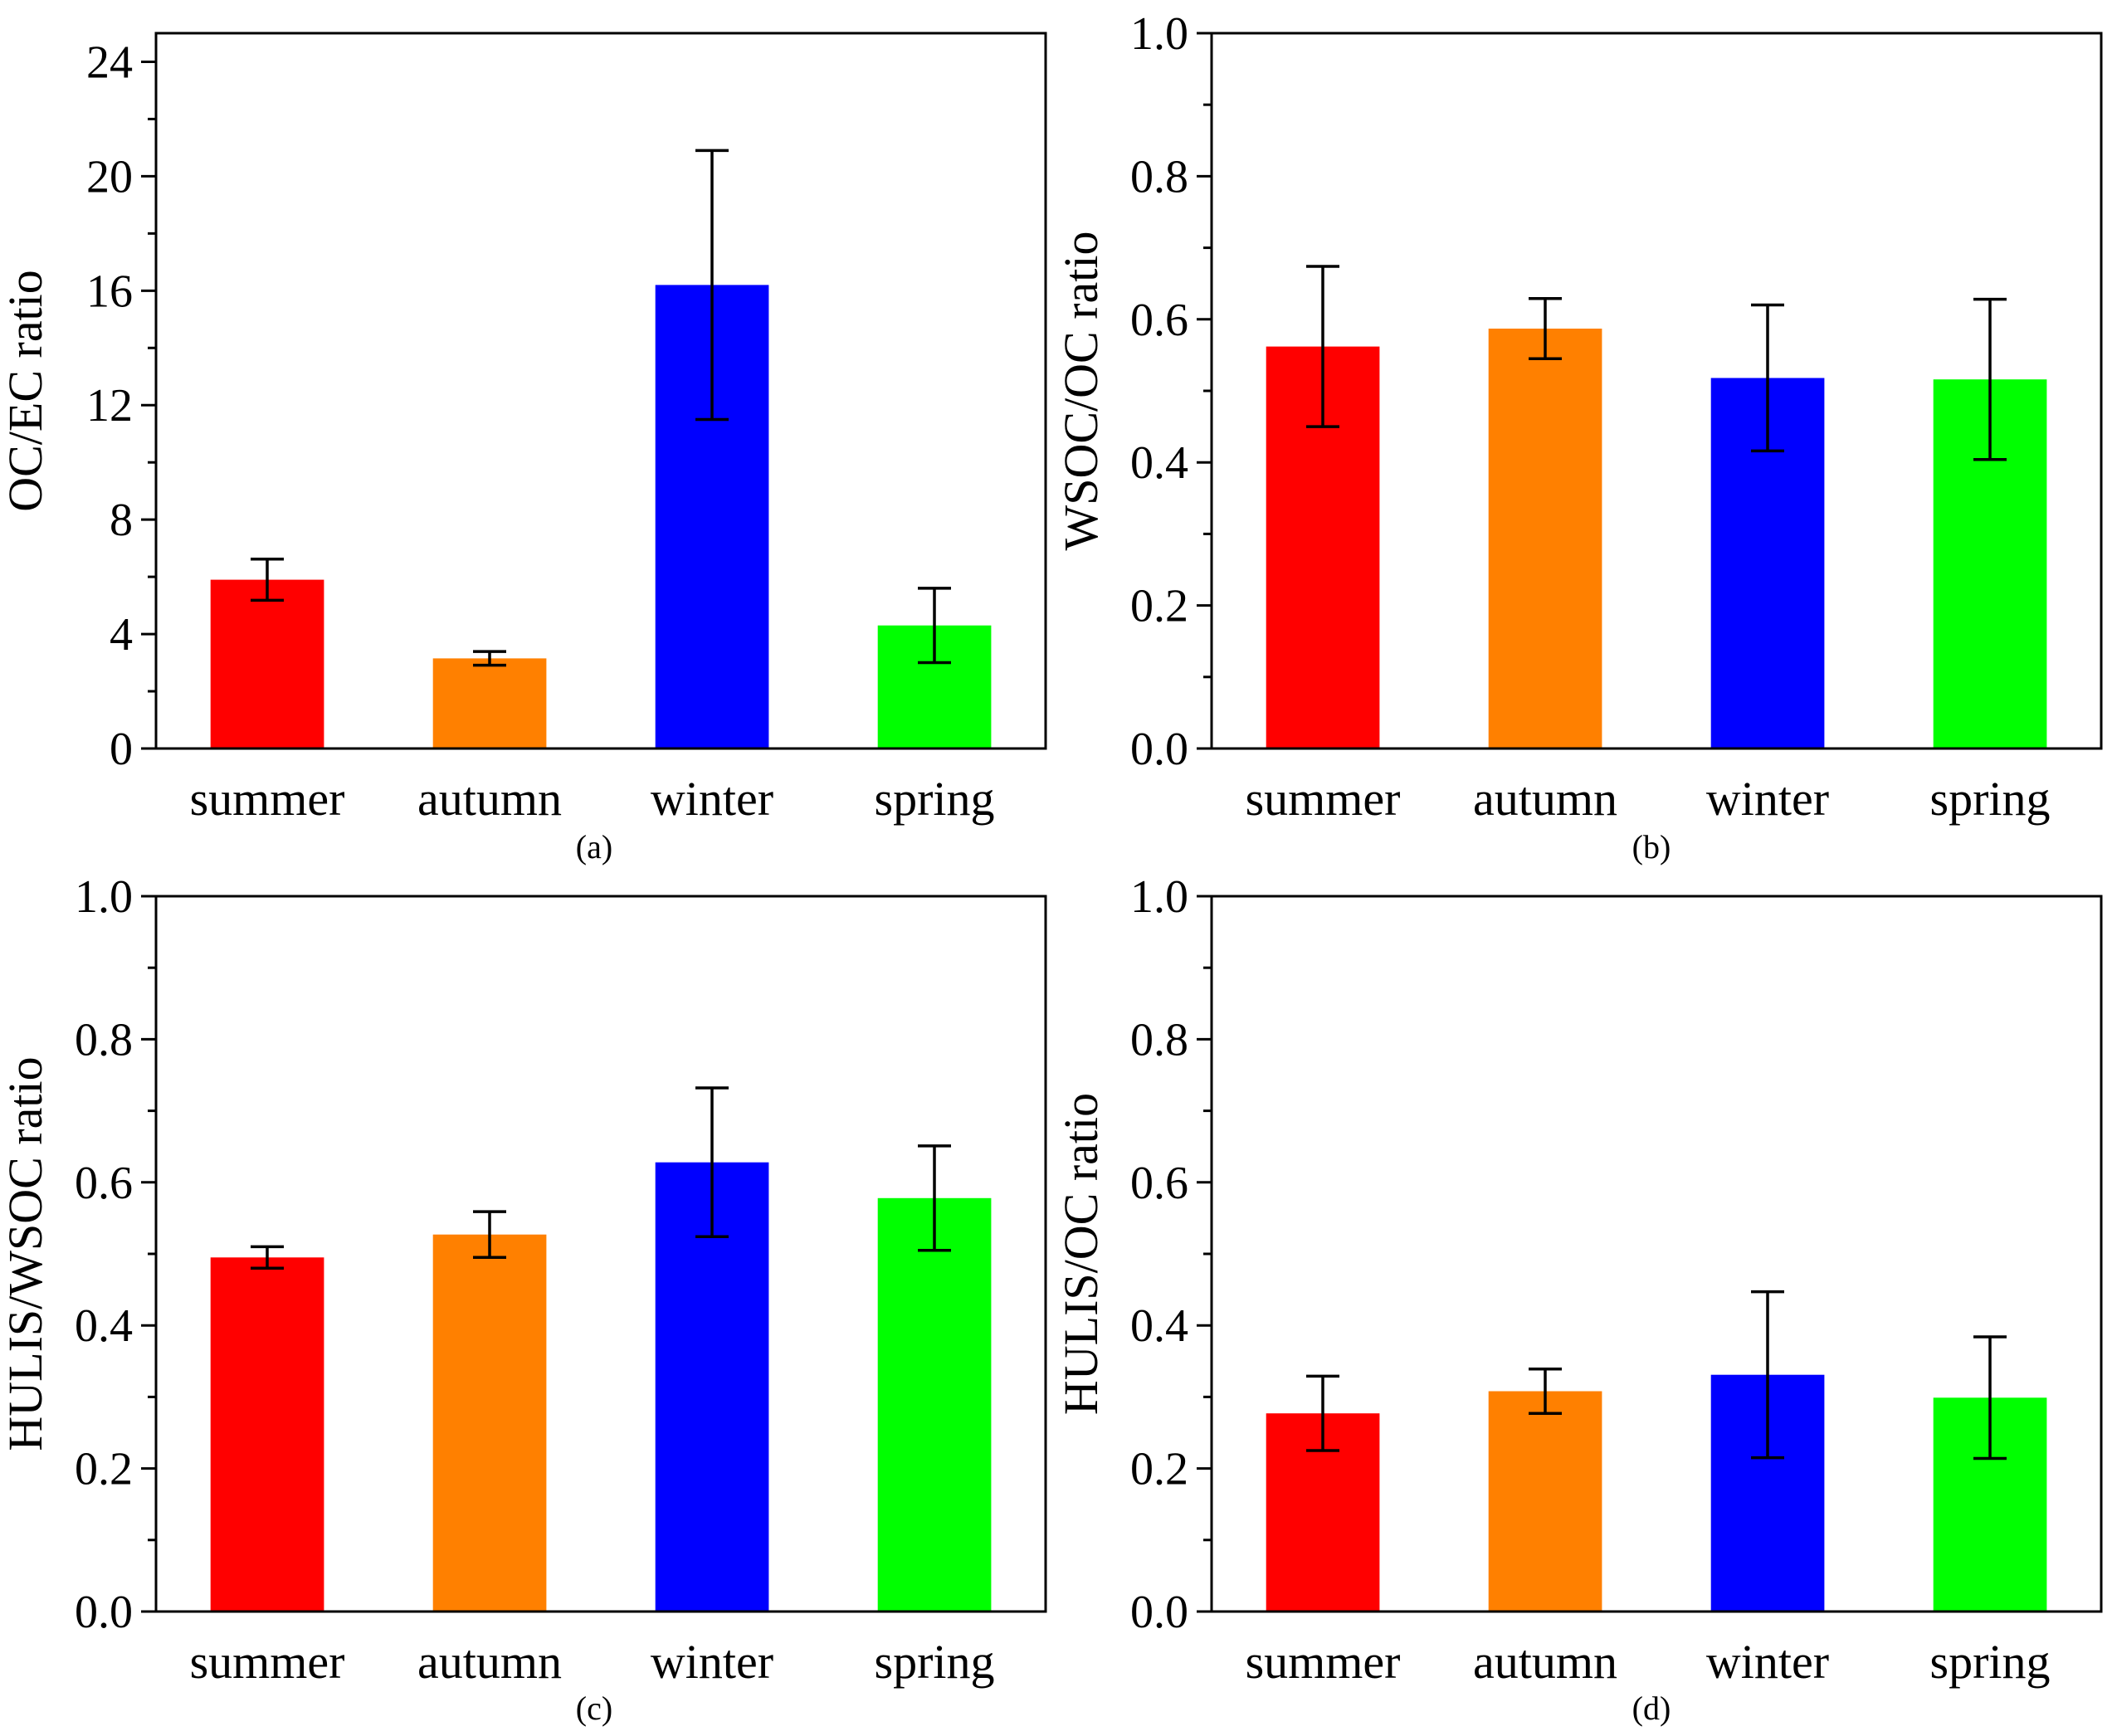  I want to click on y-tick-label: 24, so click(109, 62).